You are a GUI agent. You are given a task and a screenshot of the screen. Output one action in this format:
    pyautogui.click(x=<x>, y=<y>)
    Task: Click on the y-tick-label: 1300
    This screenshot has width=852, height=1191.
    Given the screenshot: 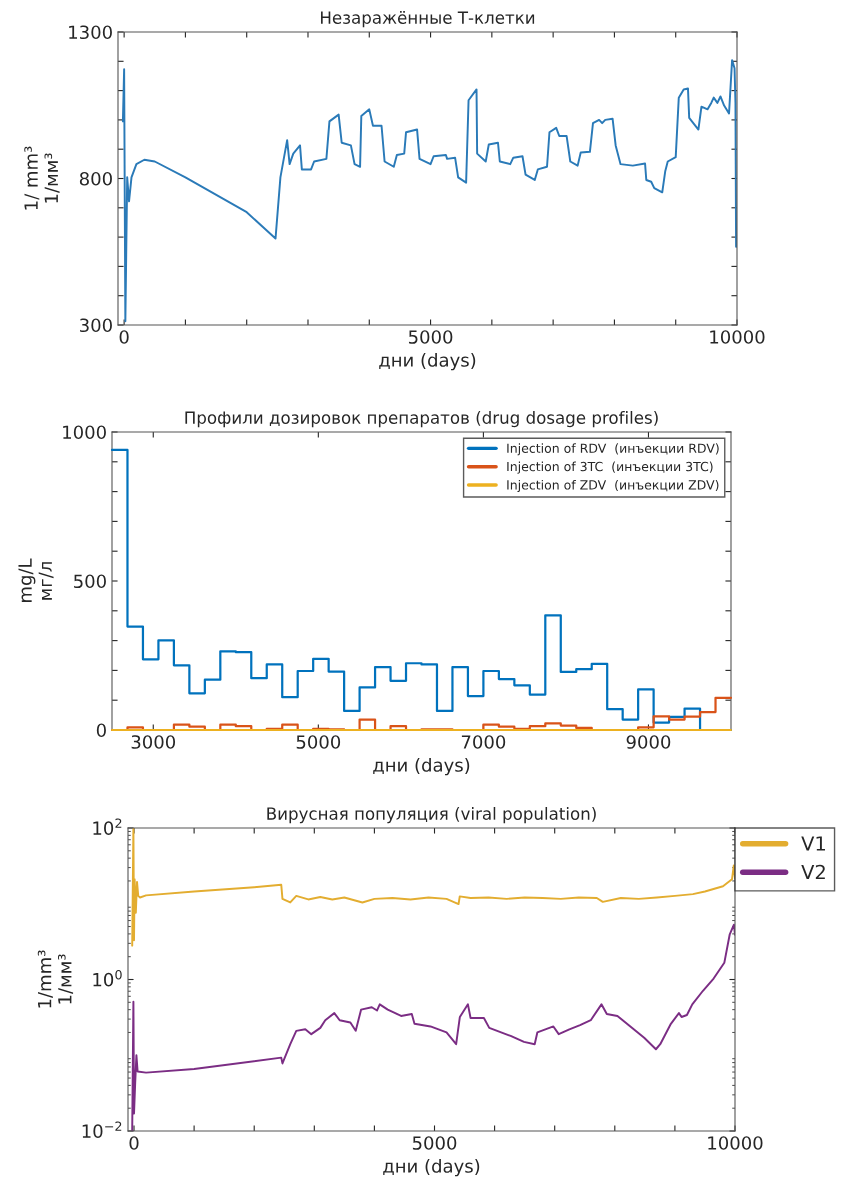 What is the action you would take?
    pyautogui.click(x=90, y=32)
    